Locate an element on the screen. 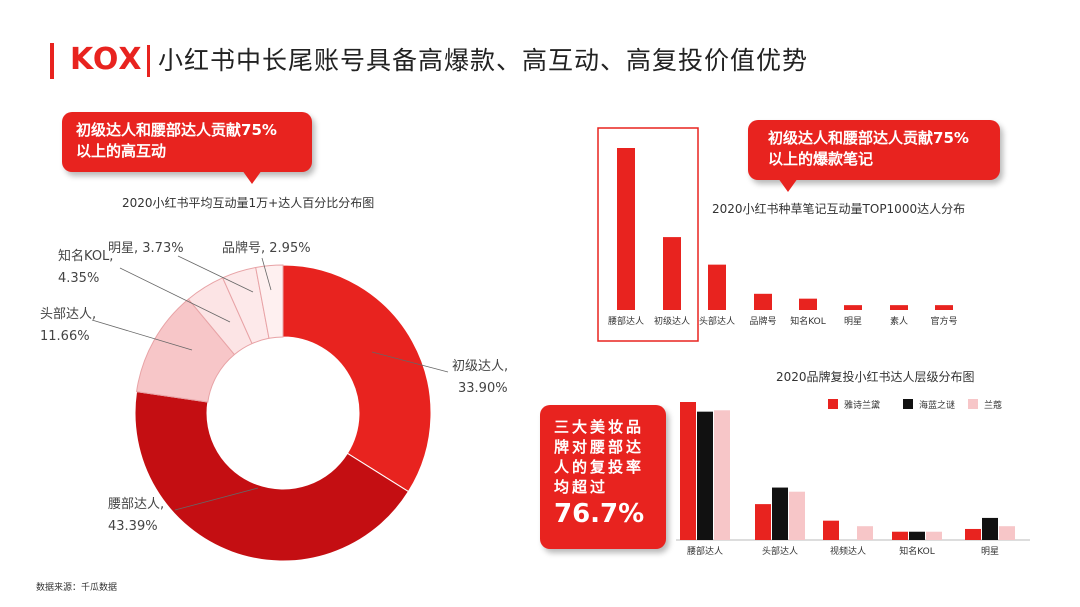 The width and height of the screenshot is (1080, 607). highlight-frame is located at coordinates (648, 234).